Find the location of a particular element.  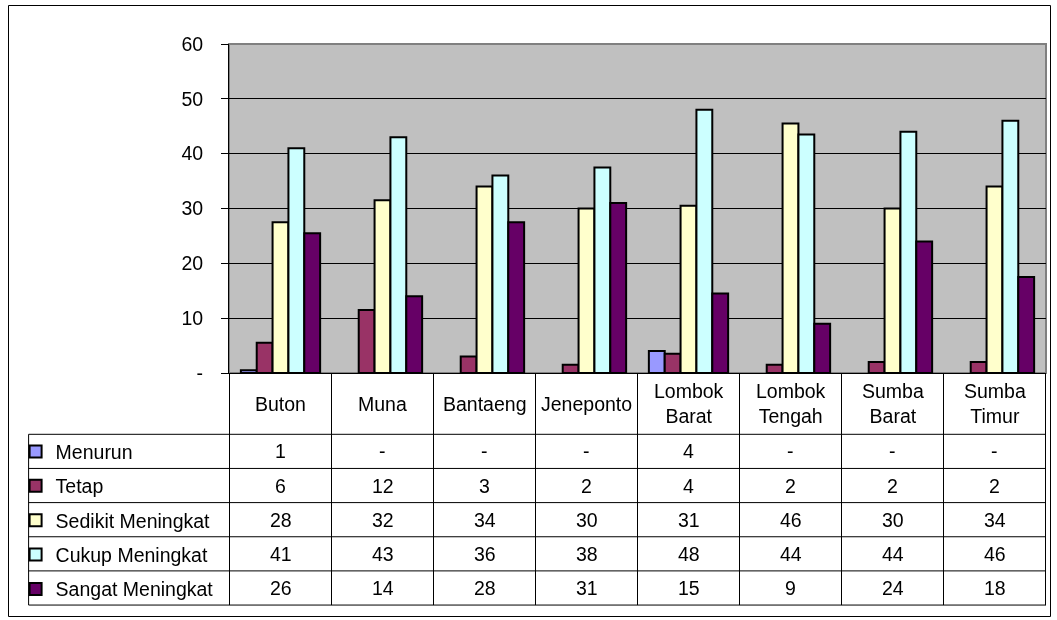

legend-label: Tetap is located at coordinates (79, 486).